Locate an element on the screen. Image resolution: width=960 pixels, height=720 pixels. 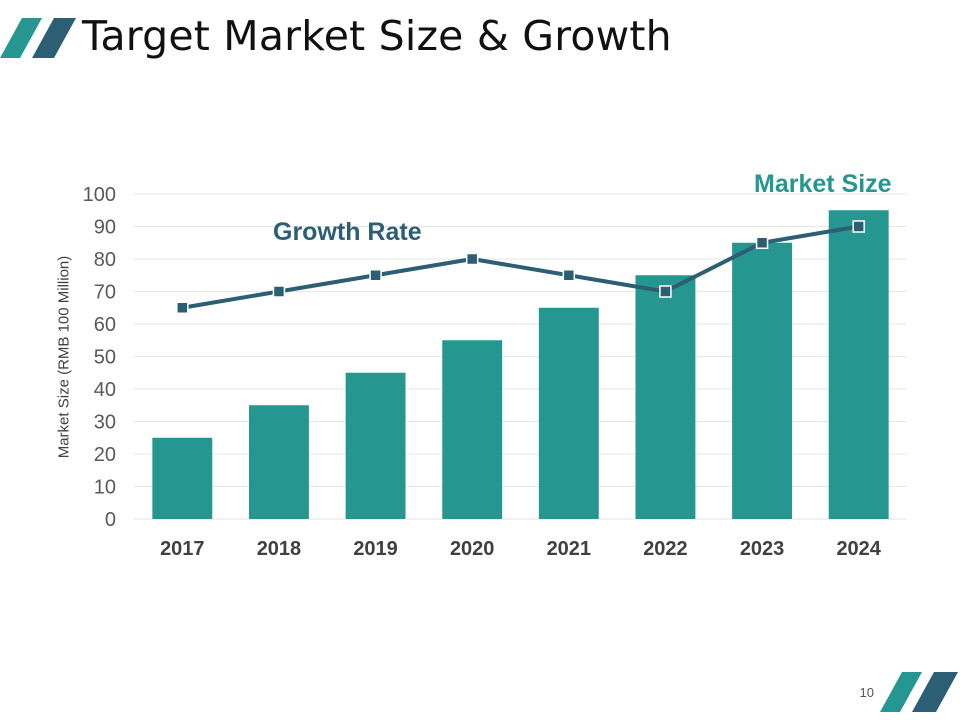
x-tick-label: 2023 is located at coordinates (762, 549).